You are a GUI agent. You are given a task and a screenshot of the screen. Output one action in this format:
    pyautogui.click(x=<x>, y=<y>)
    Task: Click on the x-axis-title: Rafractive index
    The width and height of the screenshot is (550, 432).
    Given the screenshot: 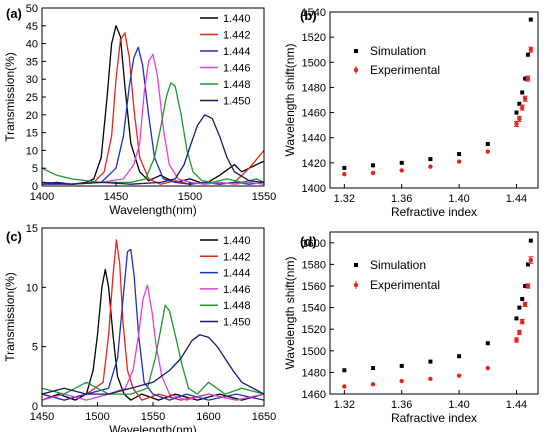 What is the action you would take?
    pyautogui.click(x=434, y=418)
    